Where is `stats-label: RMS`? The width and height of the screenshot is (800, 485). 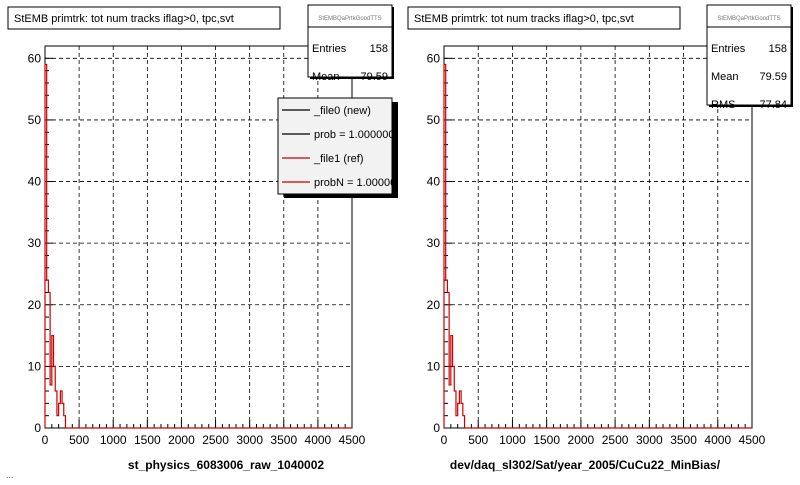
stats-label: RMS is located at coordinates (723, 105).